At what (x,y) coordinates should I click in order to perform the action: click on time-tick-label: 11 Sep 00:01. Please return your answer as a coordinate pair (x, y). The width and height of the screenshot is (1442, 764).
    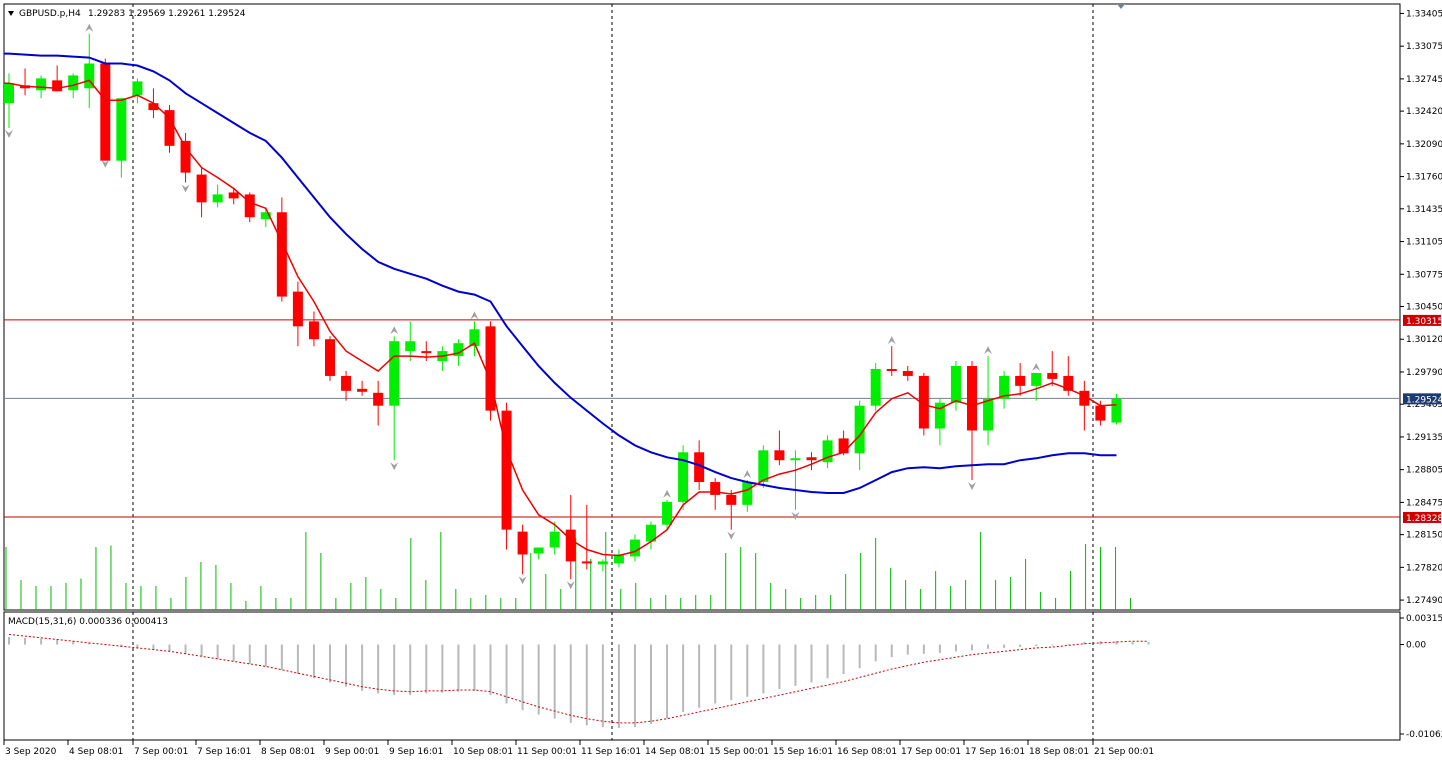
    Looking at the image, I should click on (547, 752).